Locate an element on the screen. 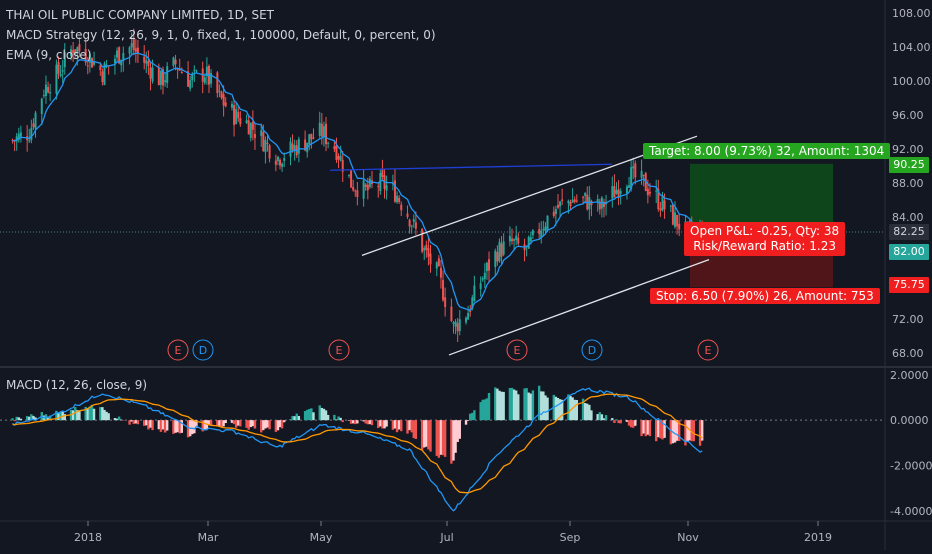 The width and height of the screenshot is (932, 554). event-marker-label: D is located at coordinates (592, 350).